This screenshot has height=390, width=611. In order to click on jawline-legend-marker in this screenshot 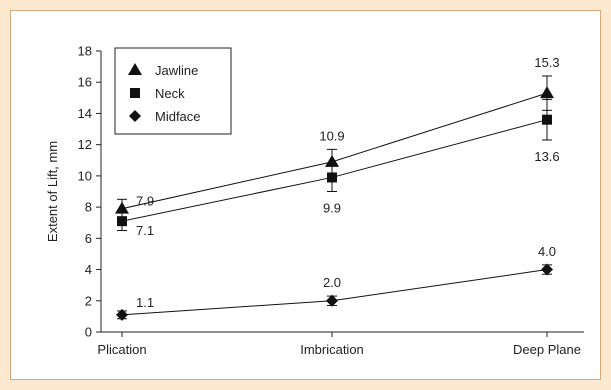, I will do `click(135, 69)`.